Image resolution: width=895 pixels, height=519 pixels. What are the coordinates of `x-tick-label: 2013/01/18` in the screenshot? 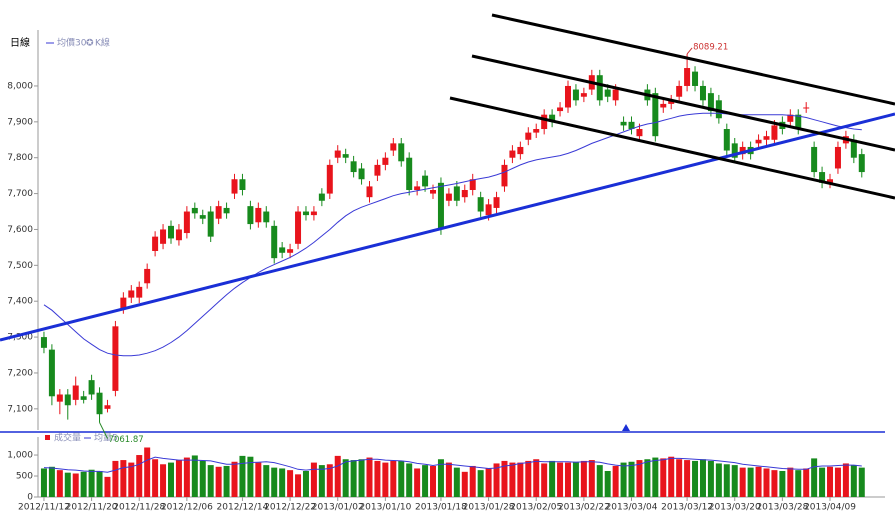 It's located at (441, 508).